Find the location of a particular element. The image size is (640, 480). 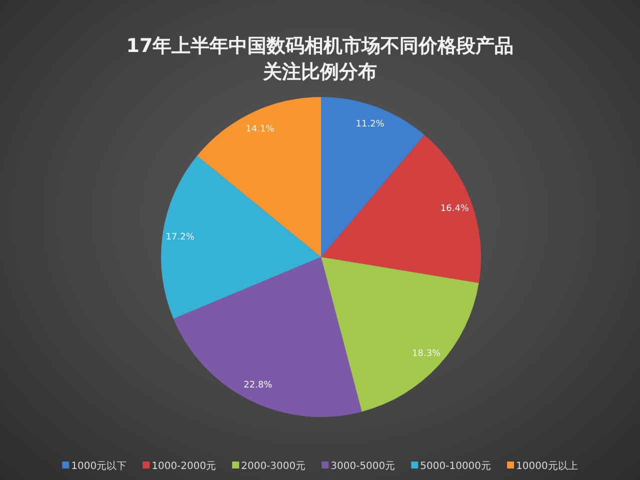

data-label: 16.4% is located at coordinates (455, 209).